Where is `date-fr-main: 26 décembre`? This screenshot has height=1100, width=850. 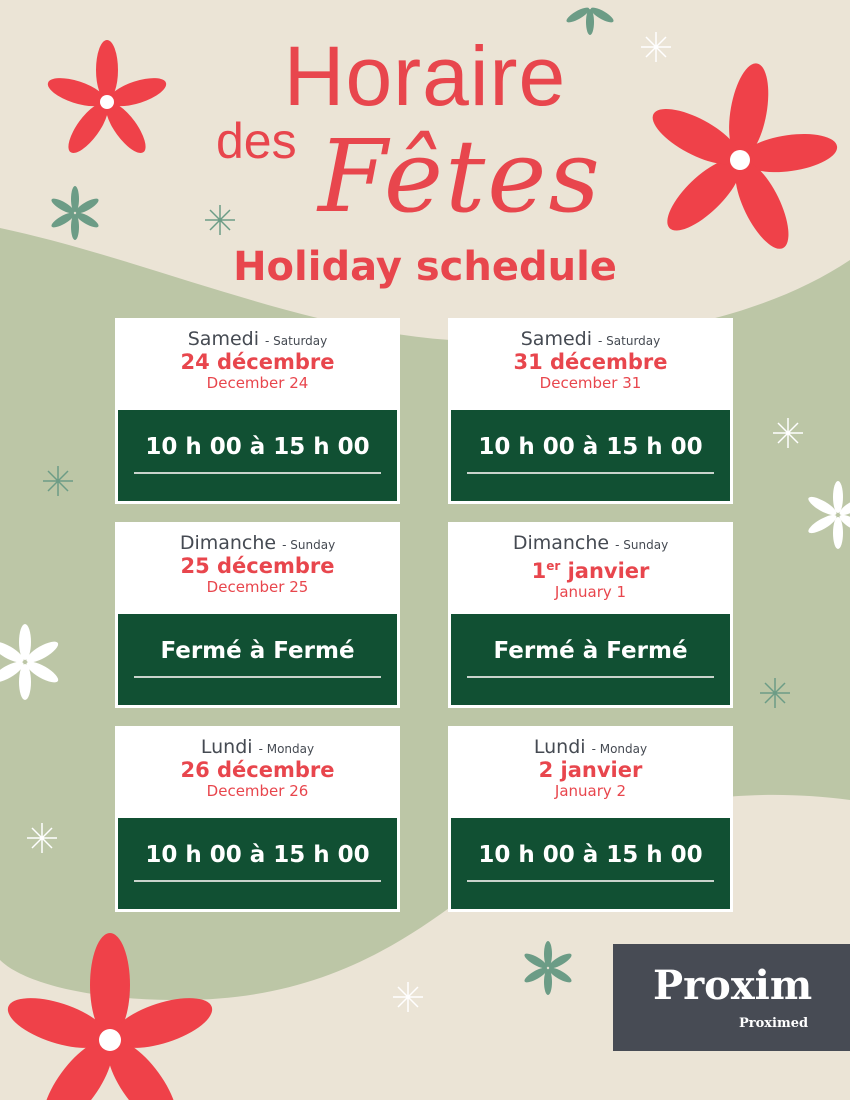
date-fr-main: 26 décembre is located at coordinates (257, 770).